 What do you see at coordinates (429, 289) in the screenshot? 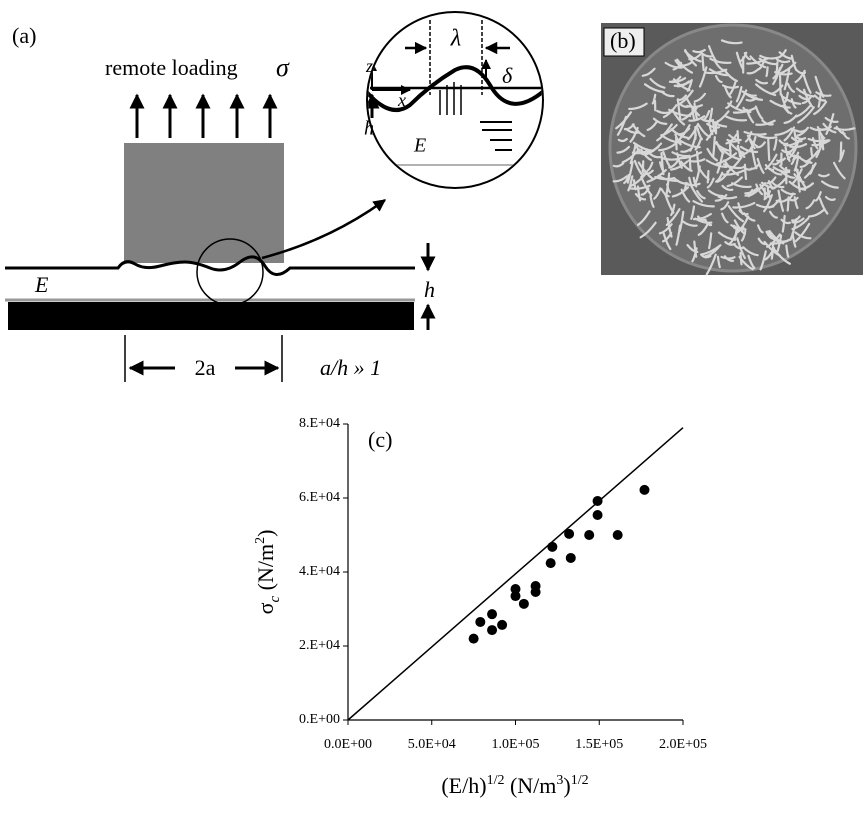
I see `thickness: h` at bounding box center [429, 289].